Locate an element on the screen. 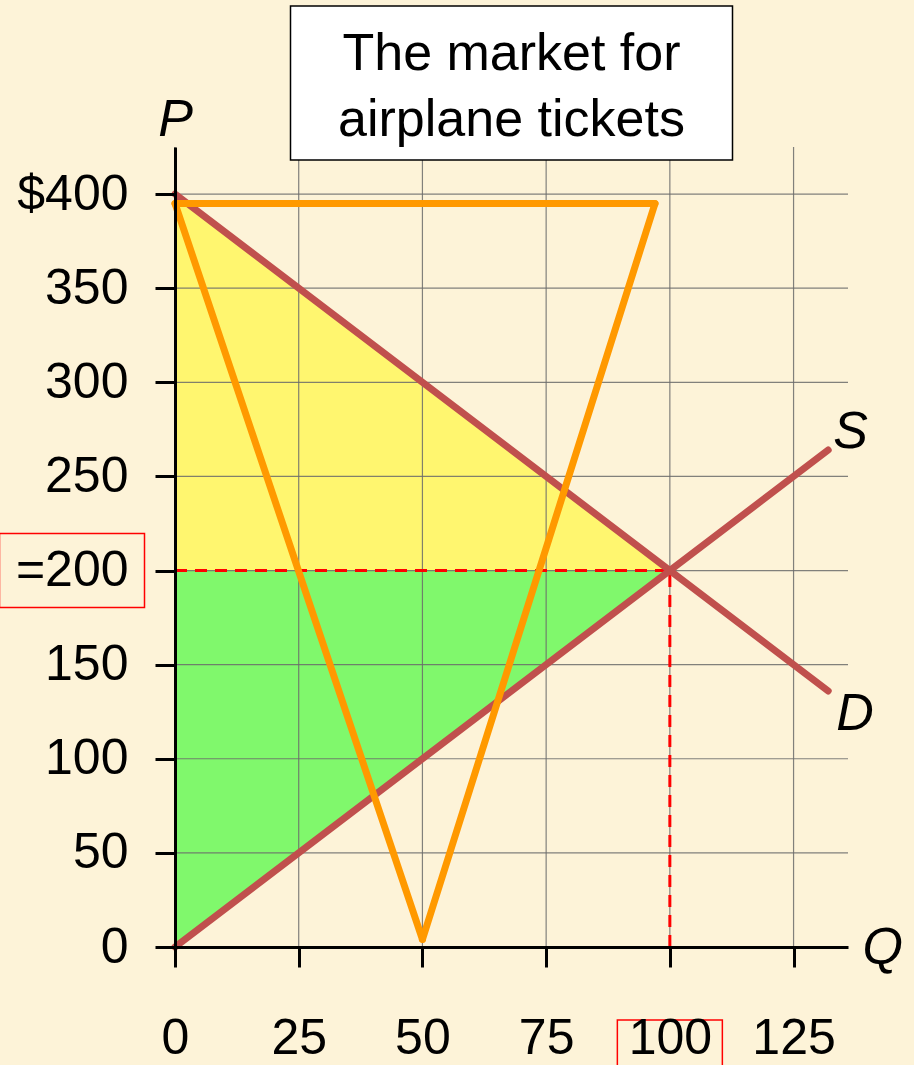 The height and width of the screenshot is (1065, 914). y-tick-label: 150 is located at coordinates (87, 663).